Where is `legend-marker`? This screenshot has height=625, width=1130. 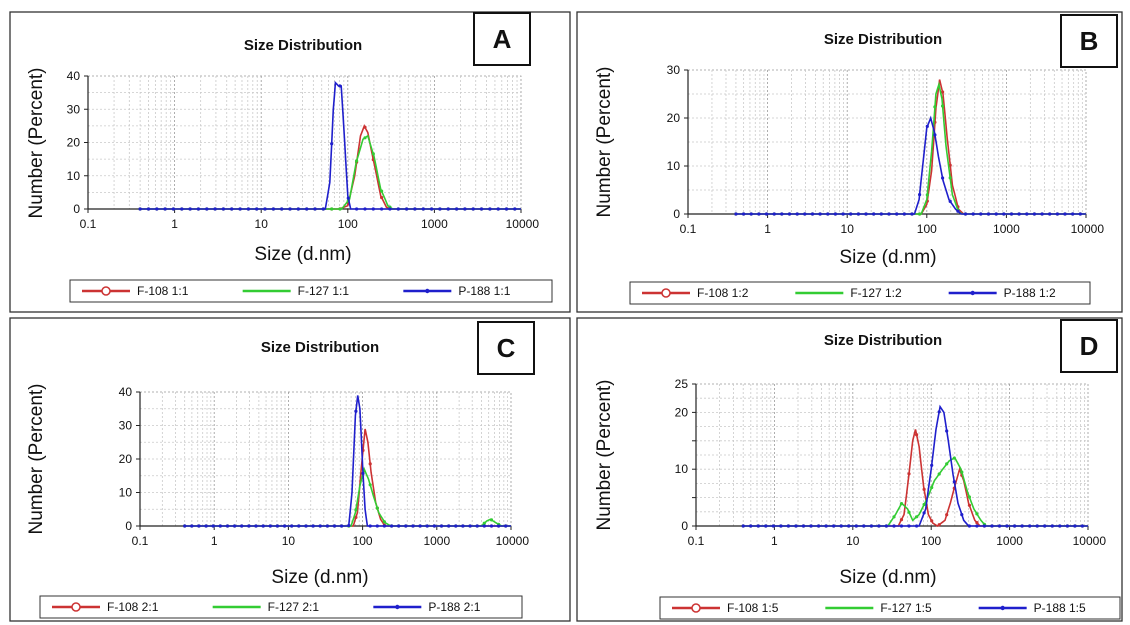 legend-marker is located at coordinates (696, 608).